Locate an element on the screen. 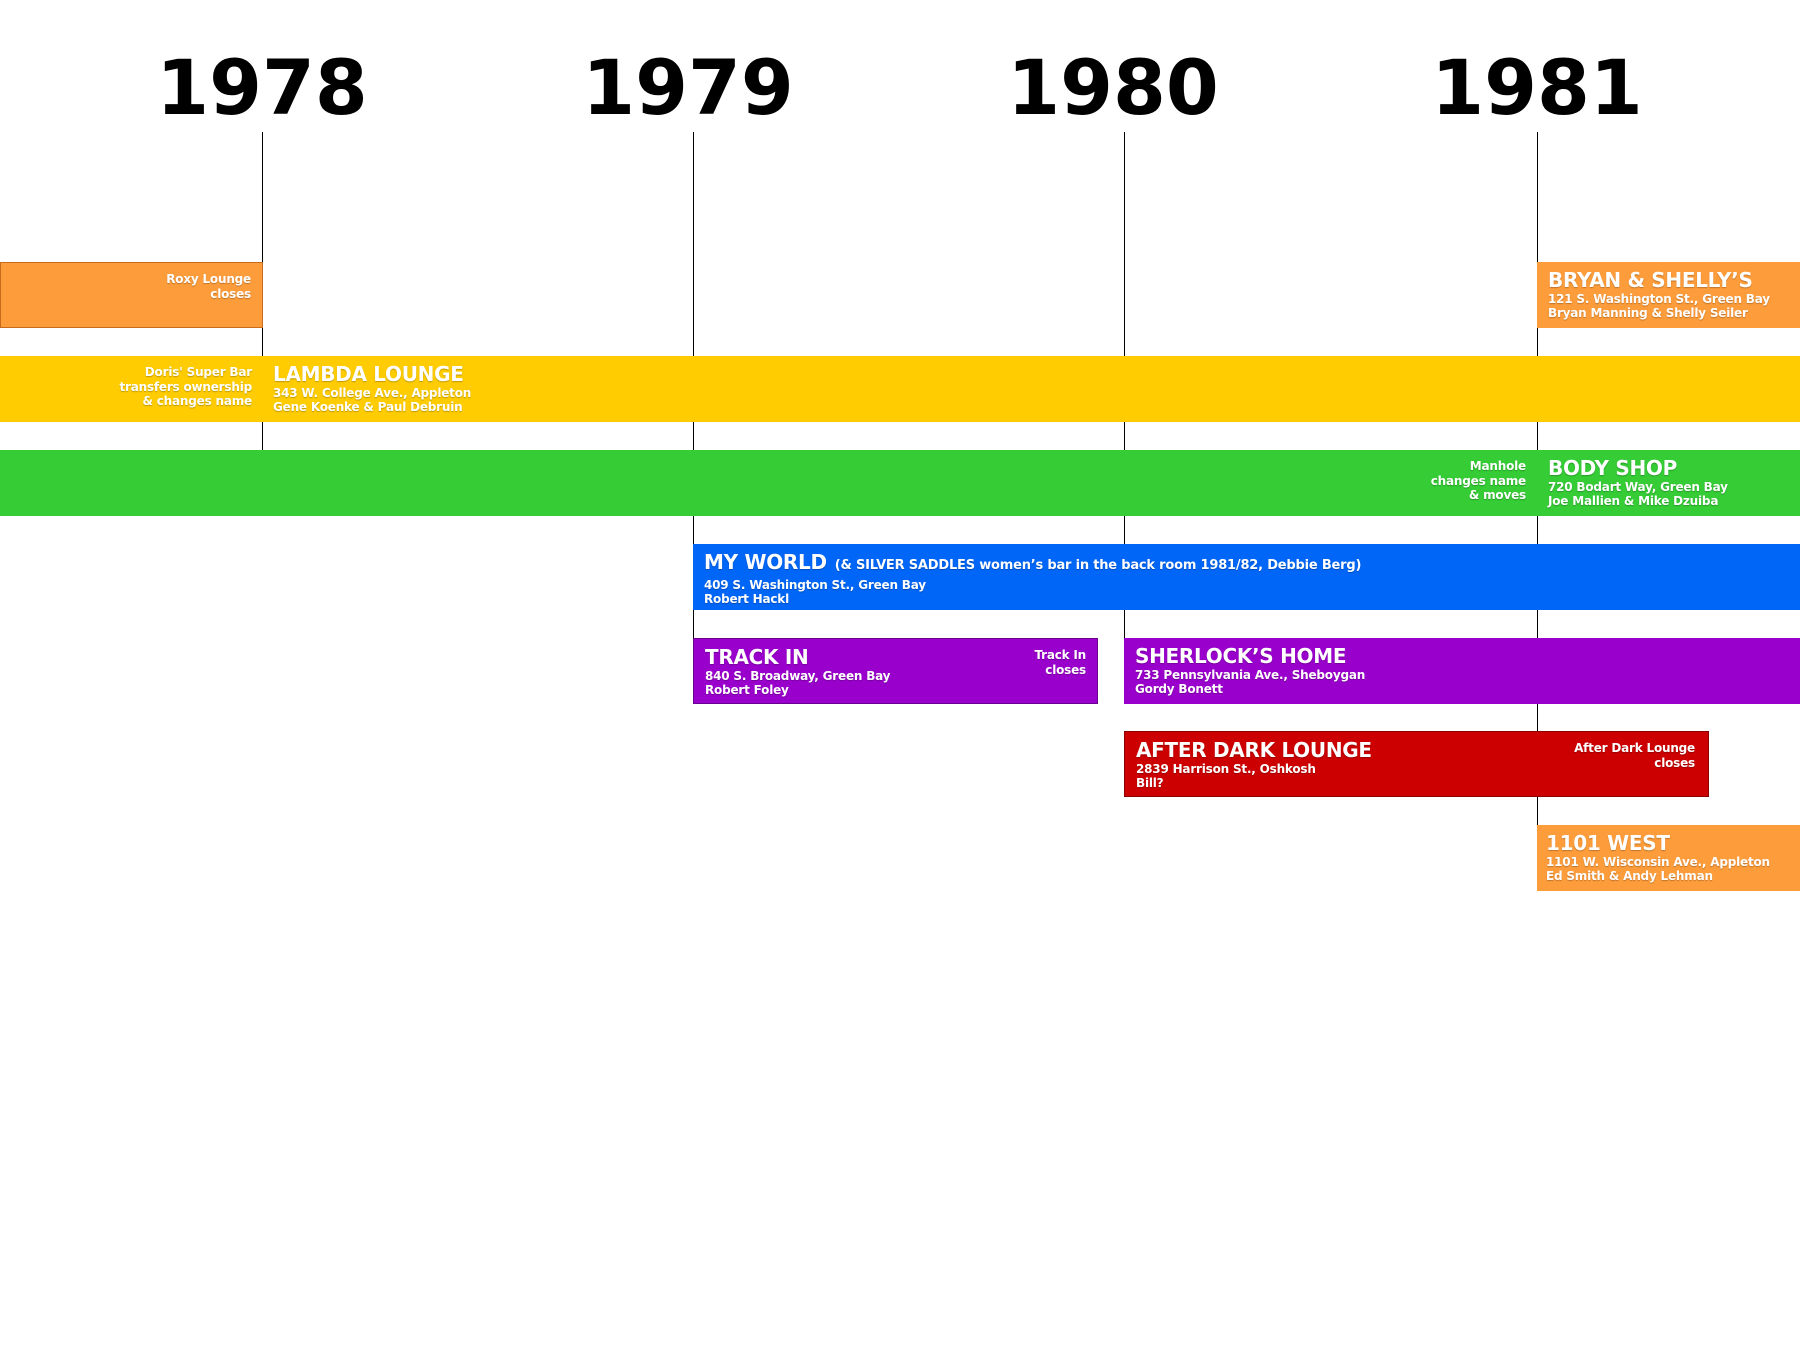  venue-owners: Bryan Manning & Shelly Seiler is located at coordinates (1648, 313).